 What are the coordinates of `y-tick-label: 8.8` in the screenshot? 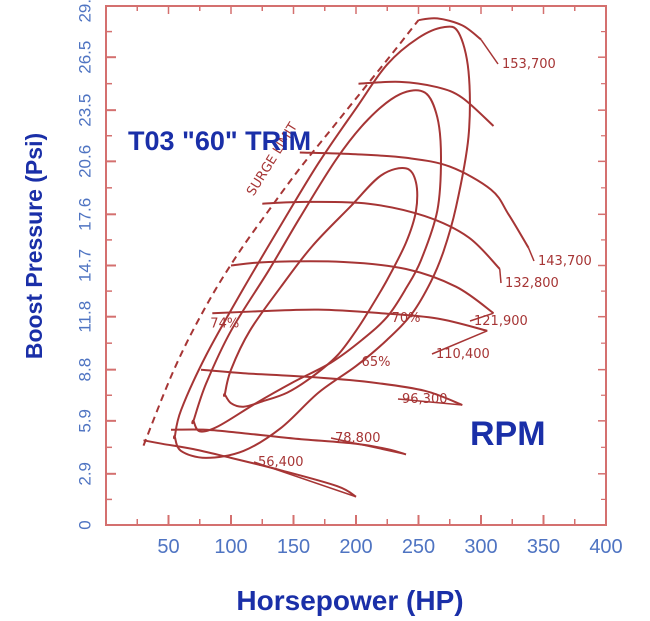 It's located at (84, 370).